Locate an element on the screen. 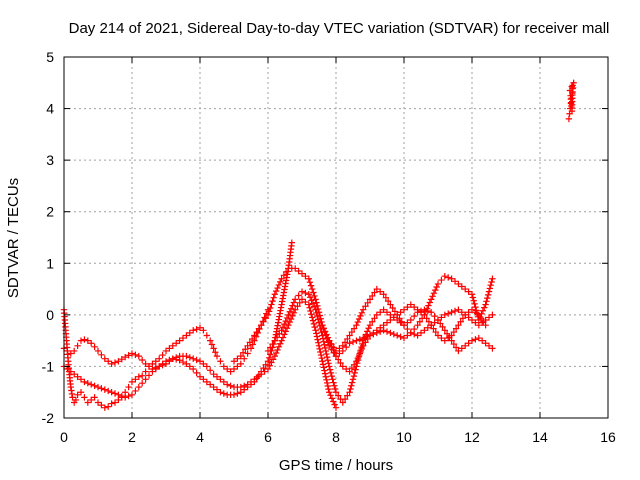  x-tick-label: 12 is located at coordinates (472, 437).